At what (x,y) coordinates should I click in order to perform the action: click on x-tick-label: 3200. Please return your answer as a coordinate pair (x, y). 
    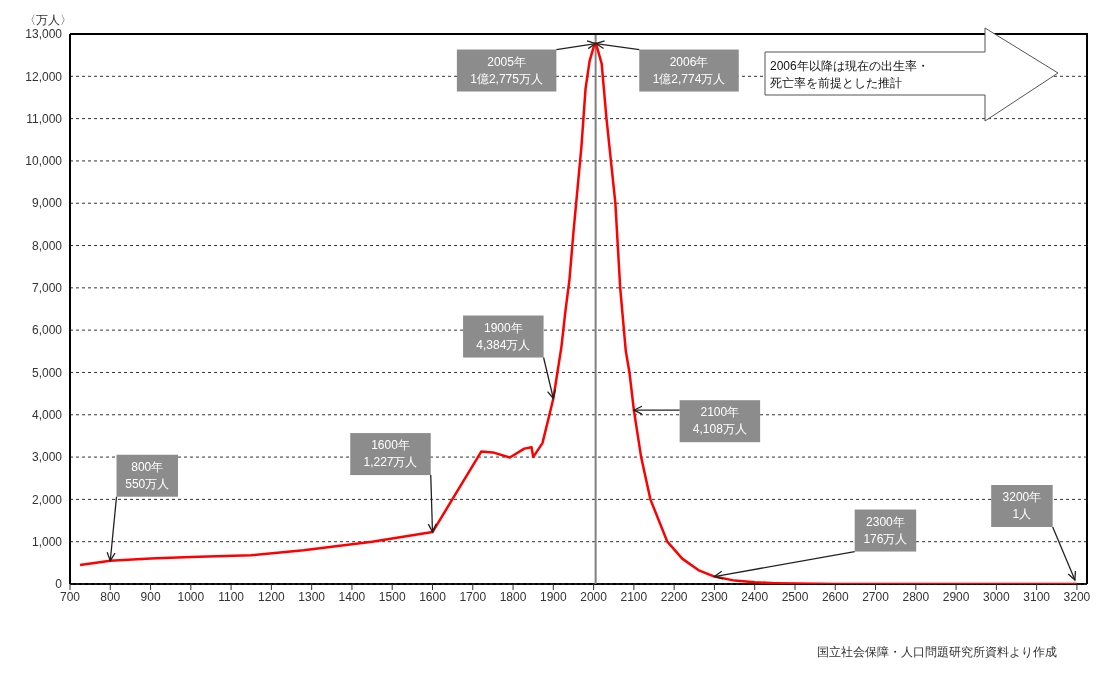
    Looking at the image, I should click on (1077, 596).